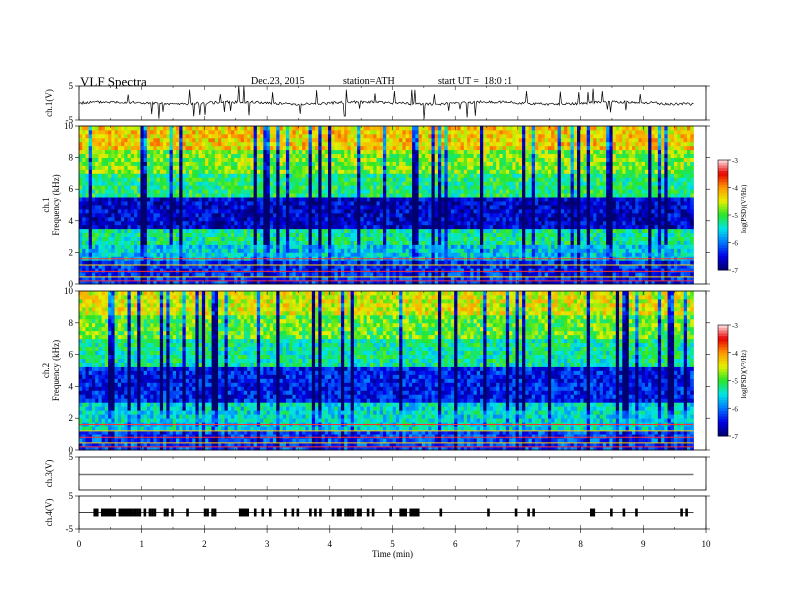 This screenshot has height=612, width=792. What do you see at coordinates (707, 544) in the screenshot?
I see `x-tick-label: 10` at bounding box center [707, 544].